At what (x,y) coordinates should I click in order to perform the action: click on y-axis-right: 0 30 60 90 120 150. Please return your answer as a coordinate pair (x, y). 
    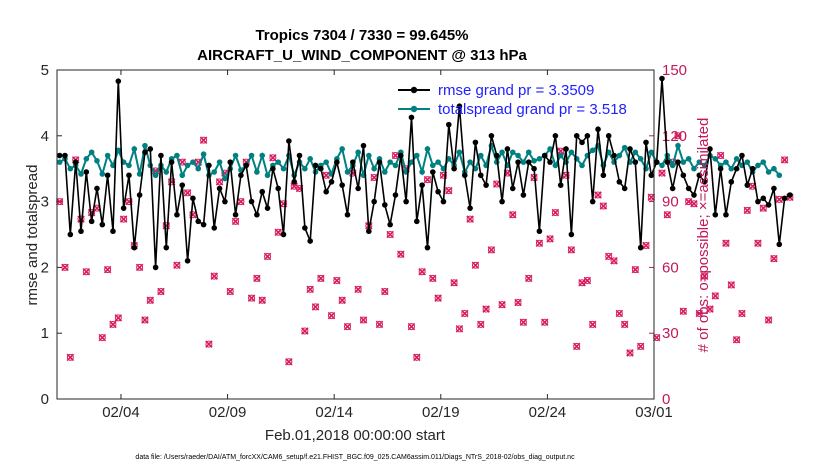
    Looking at the image, I should click on (668, 235).